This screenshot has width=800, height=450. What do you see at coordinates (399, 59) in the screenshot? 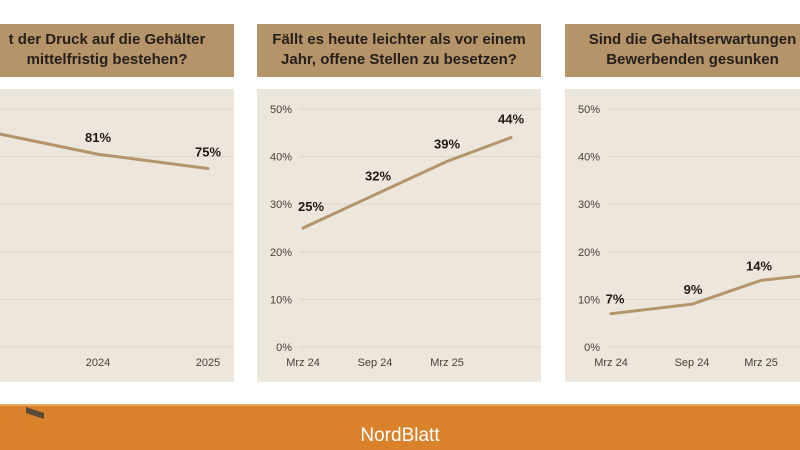
I see `chart-2-title-line: Jahr, offene Stellen zu besetzen?` at bounding box center [399, 59].